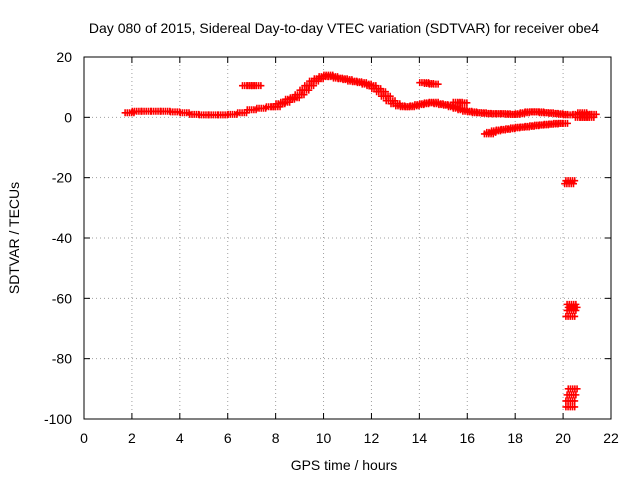 The height and width of the screenshot is (480, 640). Describe the element at coordinates (584, 115) in the screenshot. I see `series-tail-group-21h` at that location.